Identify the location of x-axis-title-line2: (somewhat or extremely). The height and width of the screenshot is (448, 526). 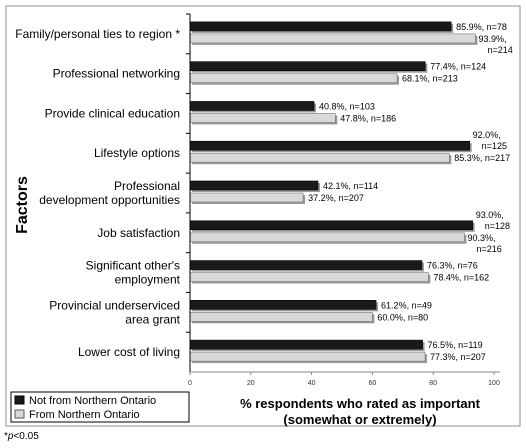
(359, 419).